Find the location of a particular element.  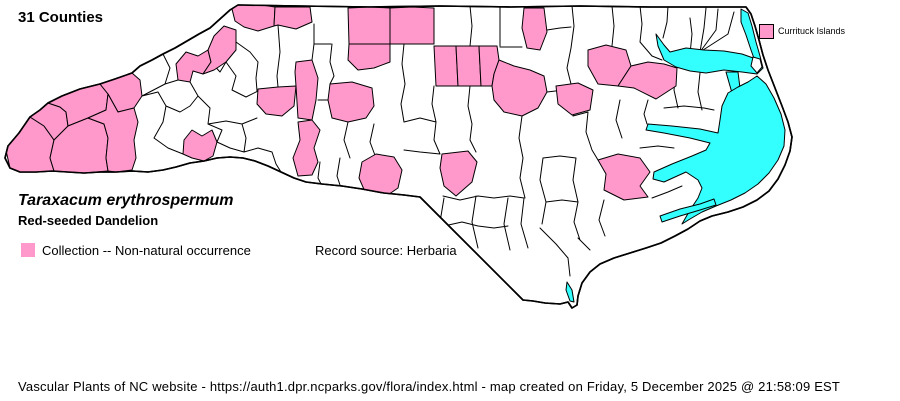

record-source: Record source: Herbaria is located at coordinates (386, 250).